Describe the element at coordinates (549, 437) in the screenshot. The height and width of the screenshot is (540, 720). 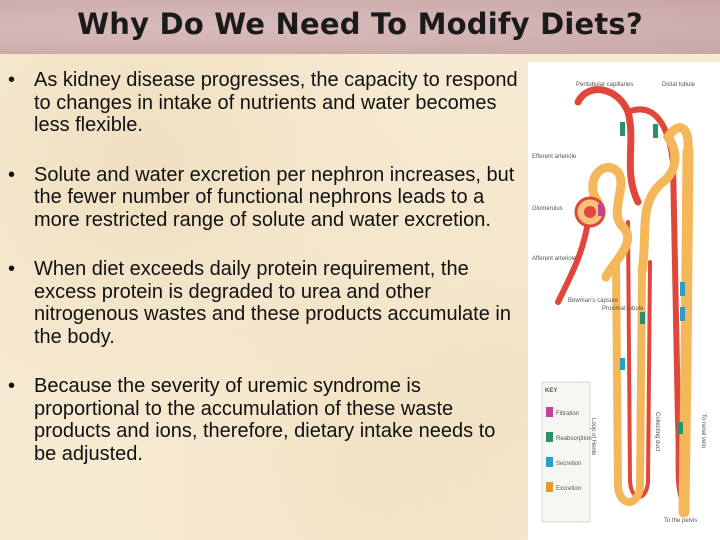
I see `key-swatch-reabsorption` at that location.